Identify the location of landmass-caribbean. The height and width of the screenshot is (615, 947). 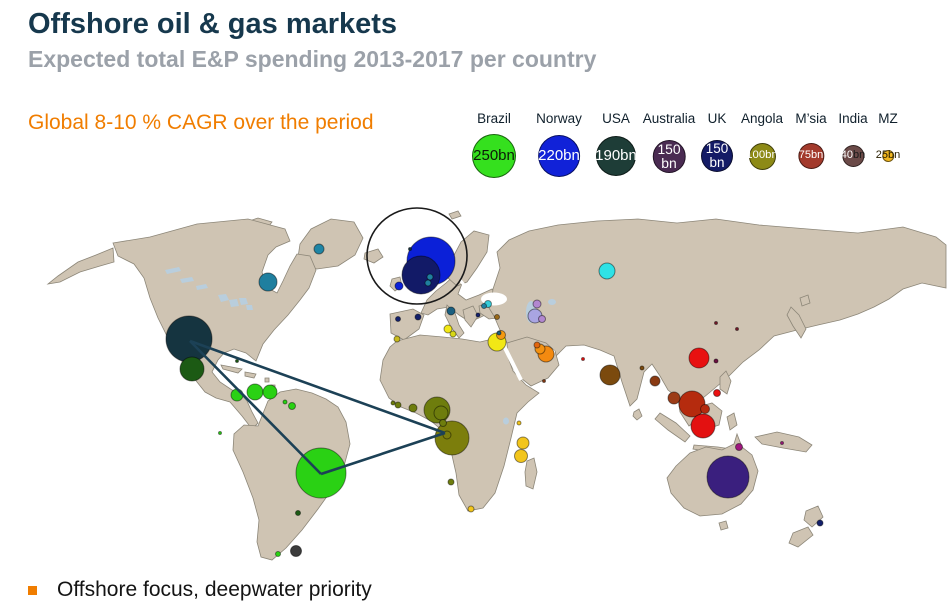
(248, 377).